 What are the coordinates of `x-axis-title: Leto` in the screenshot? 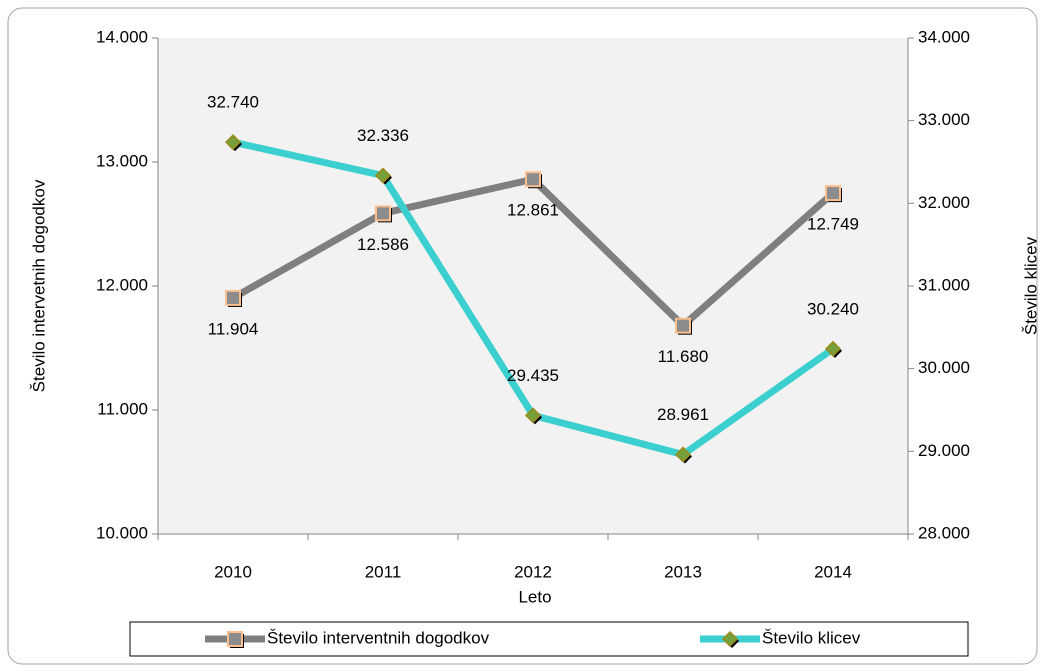 It's located at (534, 596).